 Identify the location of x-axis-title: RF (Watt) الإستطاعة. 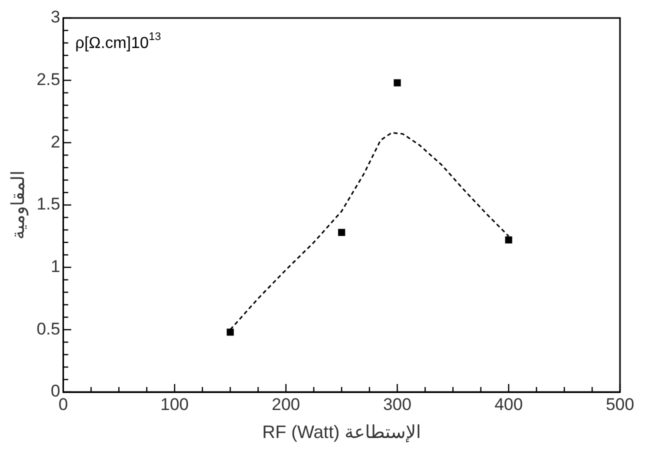
(341, 433).